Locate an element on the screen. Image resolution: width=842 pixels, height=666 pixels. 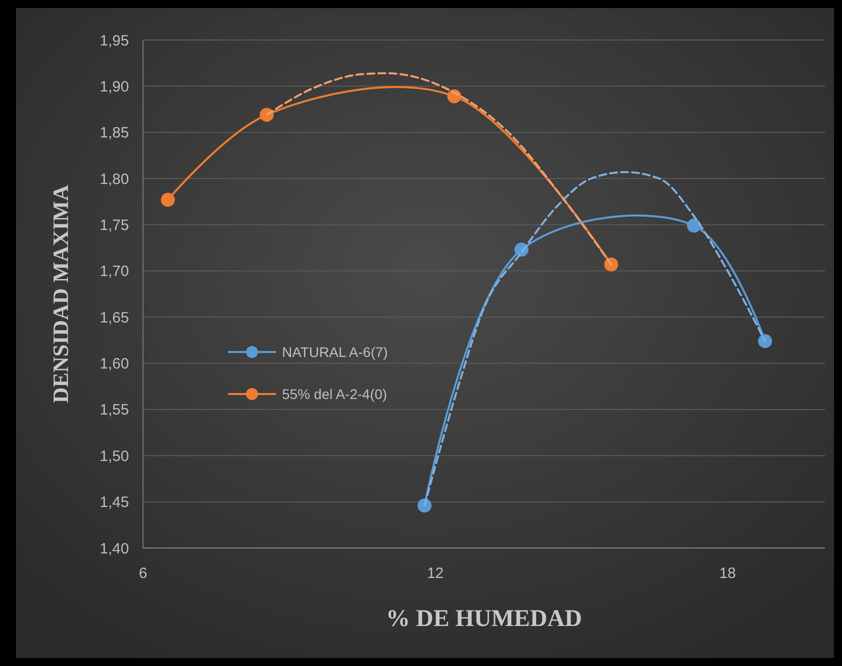
y-axis-title: DENSIDAD MAXIMA is located at coordinates (60, 294).